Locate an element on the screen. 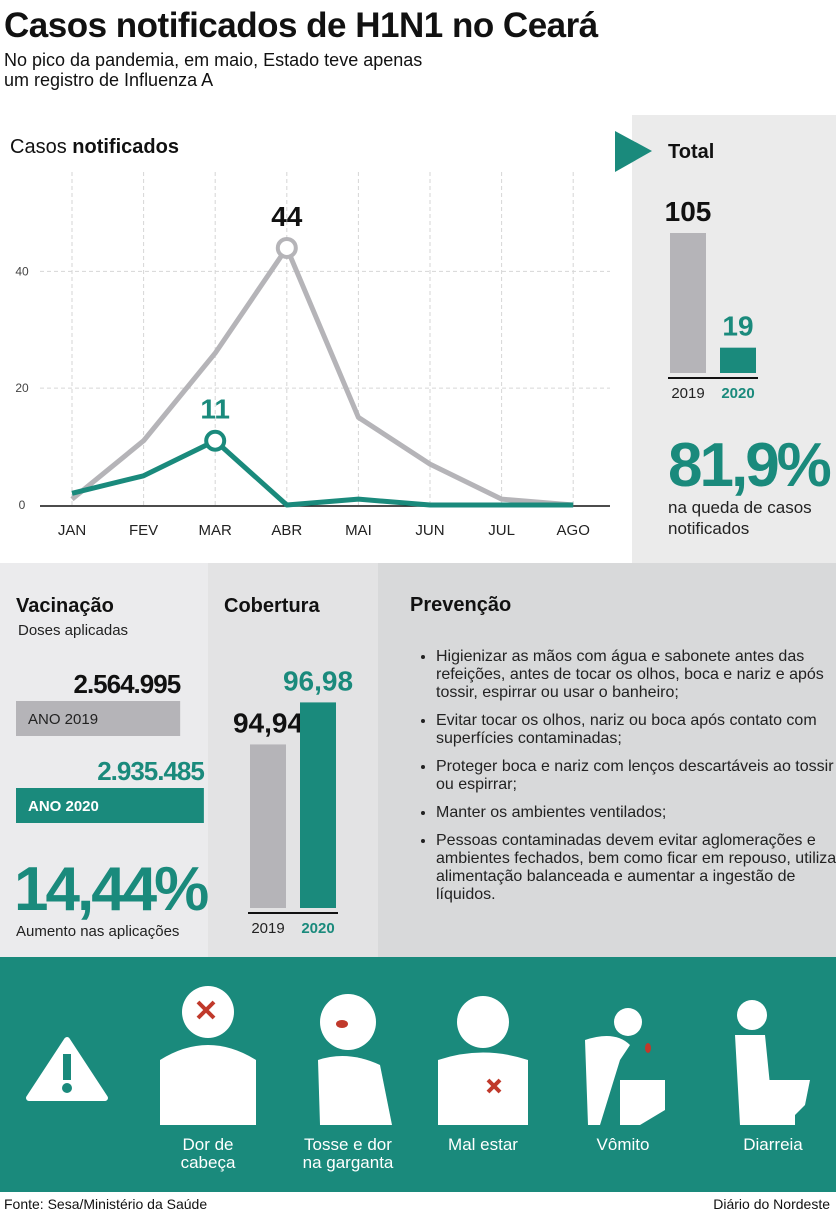 The height and width of the screenshot is (1217, 836). data-label: 2.935.485 is located at coordinates (150, 771).